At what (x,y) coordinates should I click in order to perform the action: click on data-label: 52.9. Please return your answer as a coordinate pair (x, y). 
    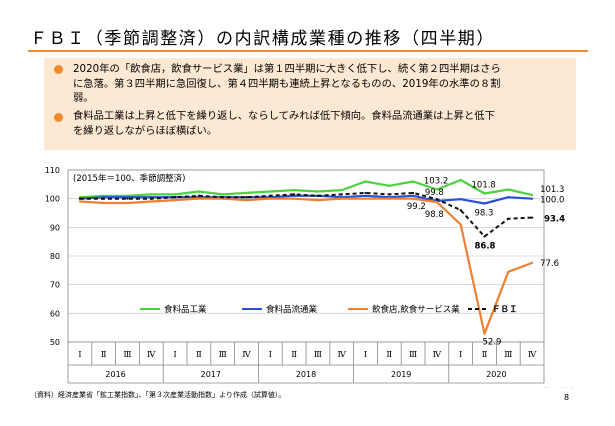
    Looking at the image, I should click on (492, 343).